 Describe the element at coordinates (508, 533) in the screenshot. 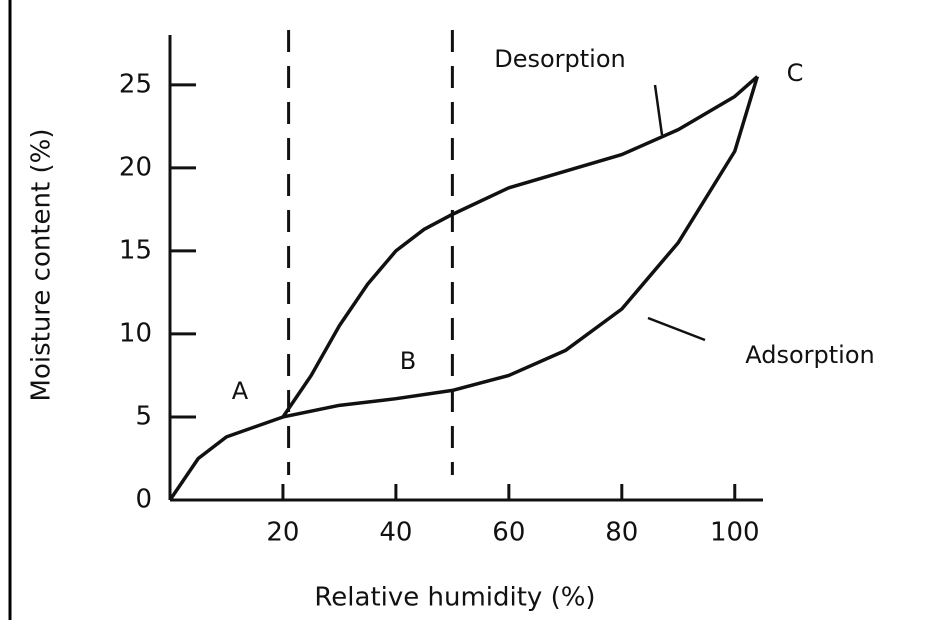

I see `x-tick-label: 60` at that location.